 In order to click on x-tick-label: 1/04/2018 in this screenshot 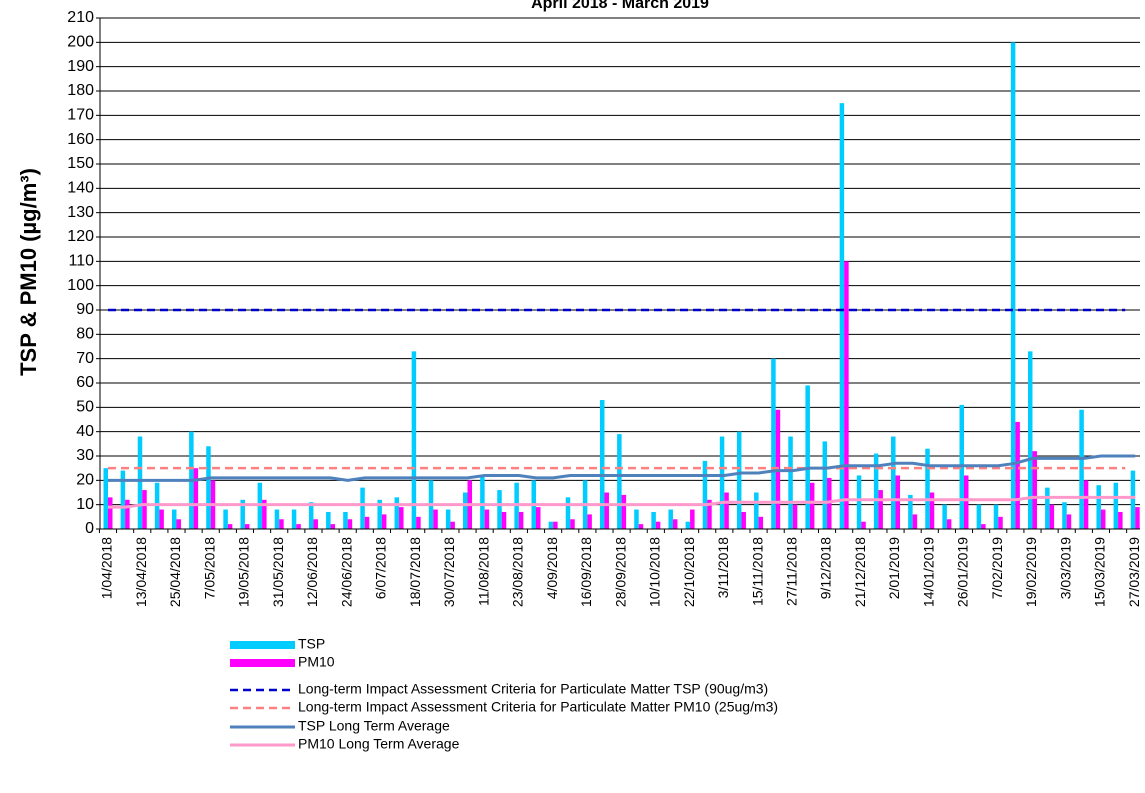, I will do `click(107, 568)`.